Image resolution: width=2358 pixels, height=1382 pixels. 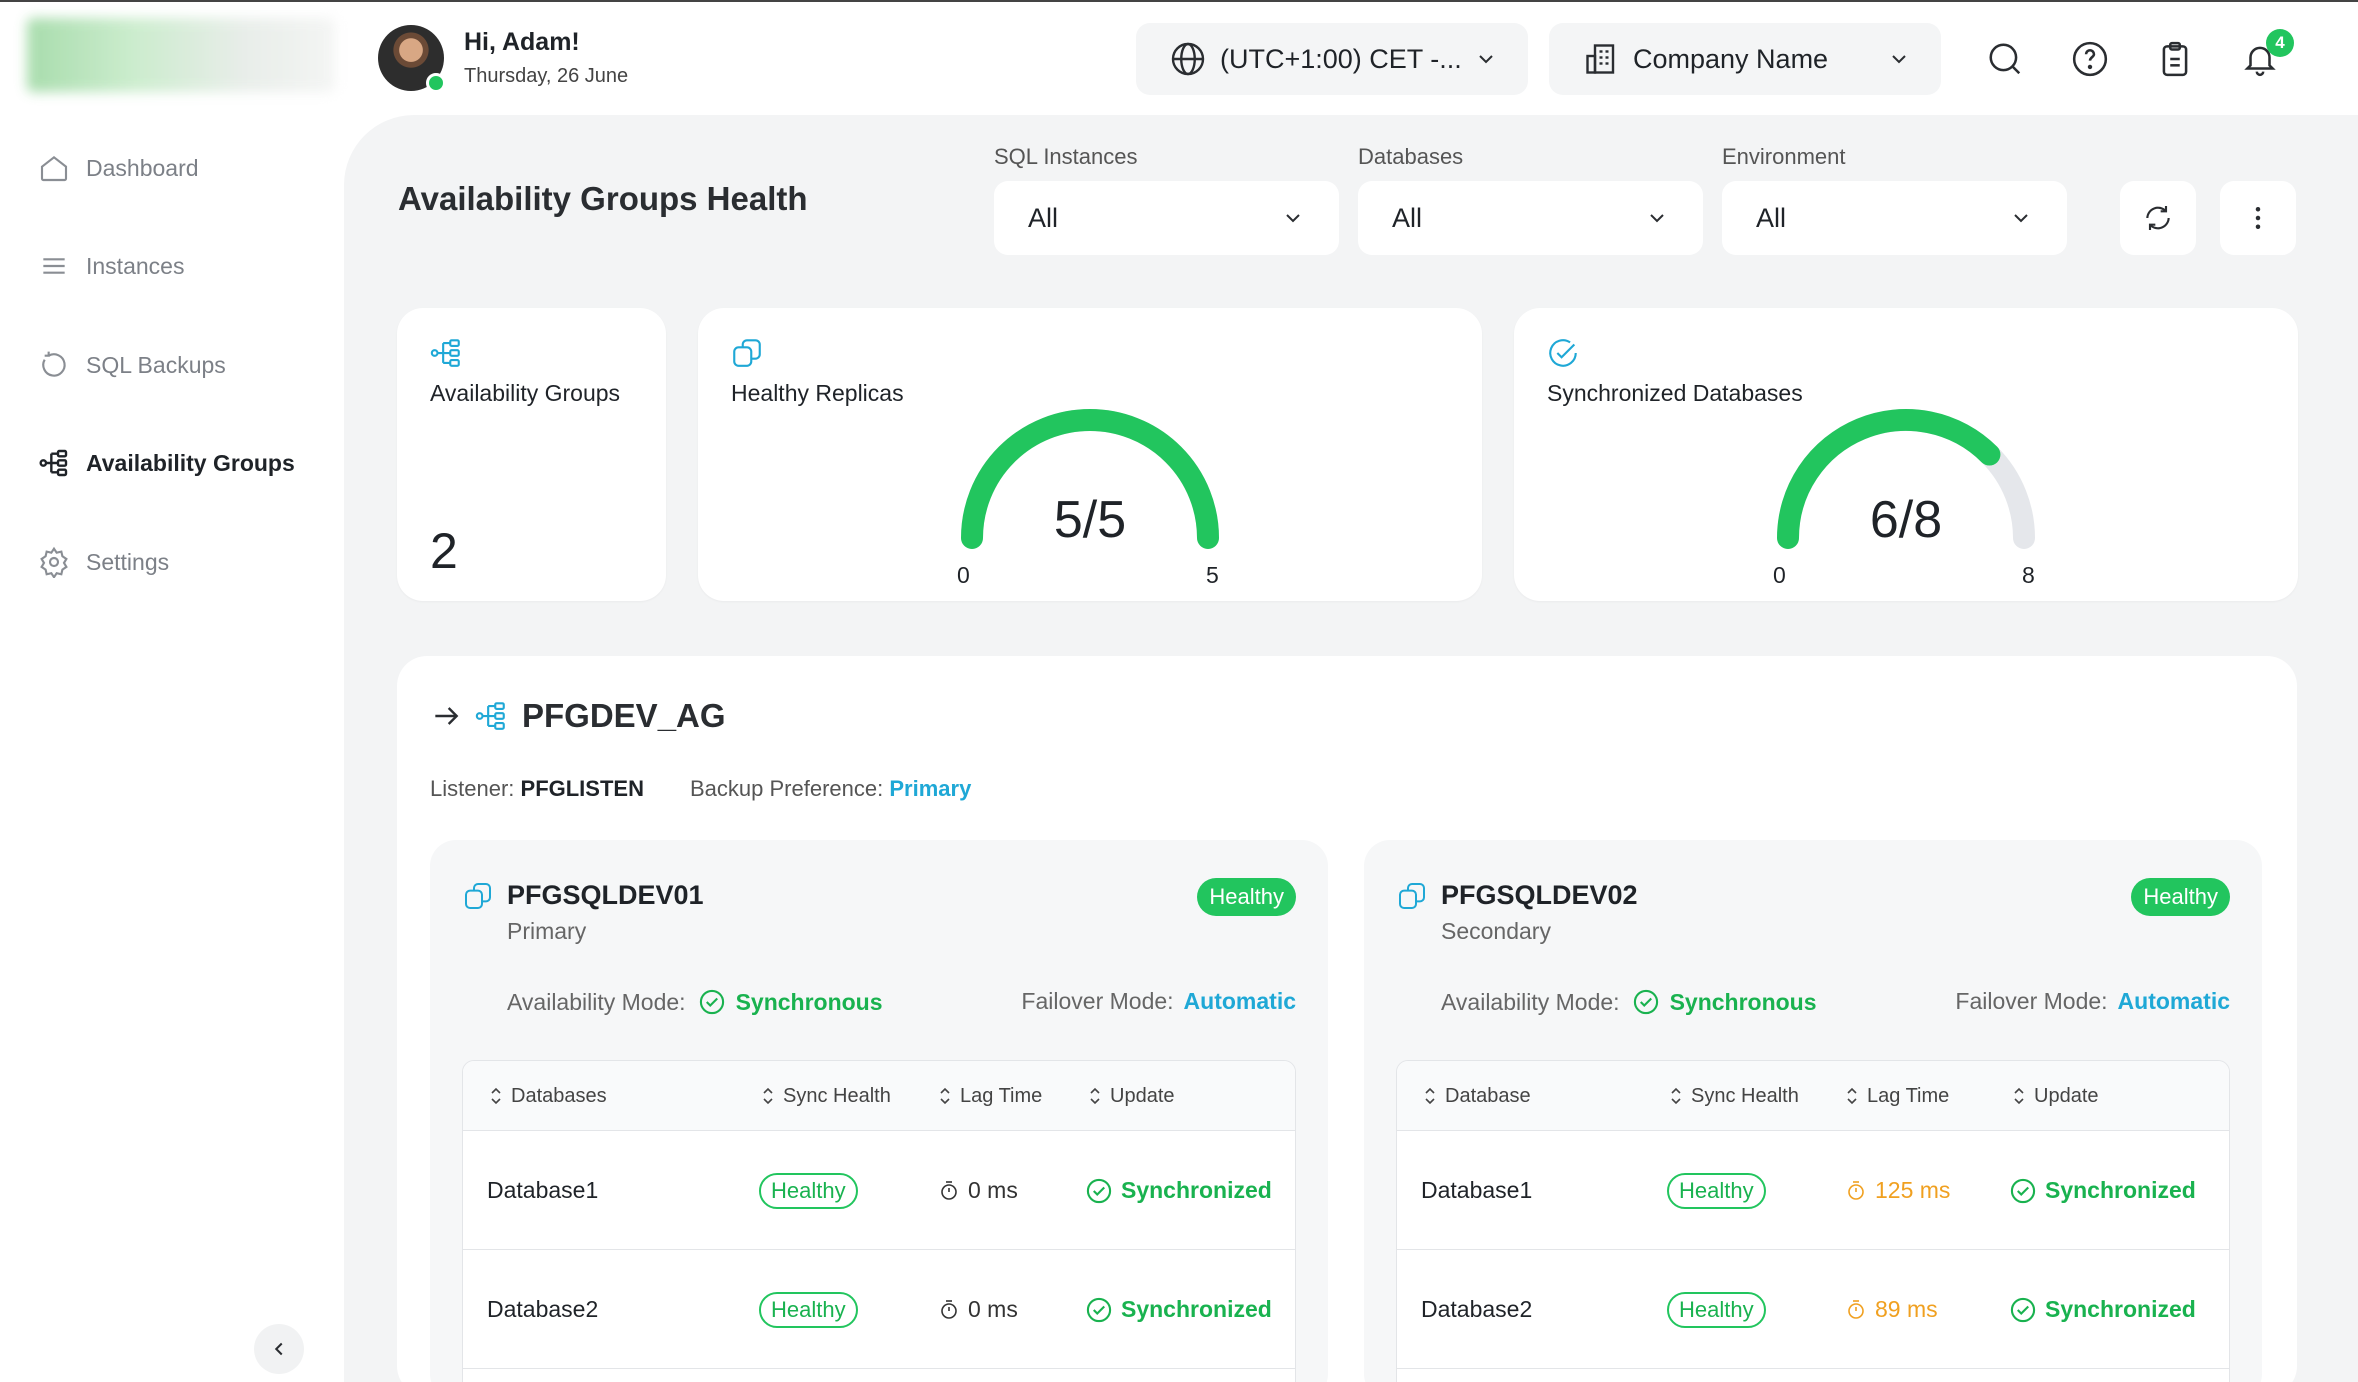 I want to click on availability-mode-label: Availability Mode:, so click(x=596, y=1001).